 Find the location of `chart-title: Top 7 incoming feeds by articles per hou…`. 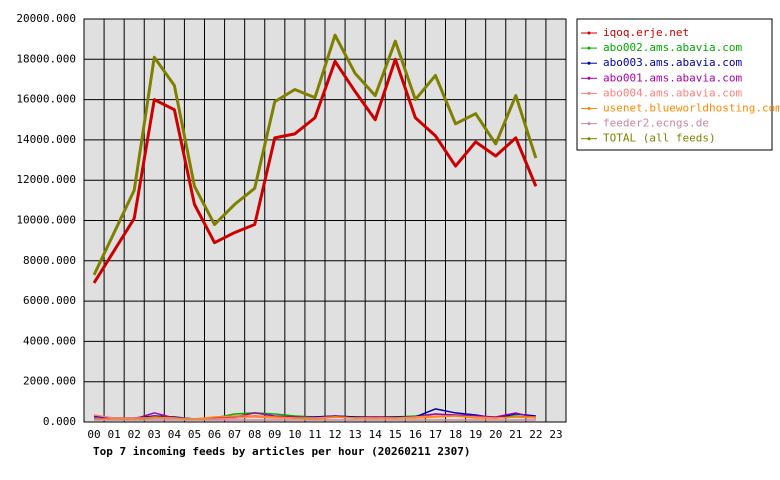

chart-title: Top 7 incoming feeds by articles per hou… is located at coordinates (282, 451).